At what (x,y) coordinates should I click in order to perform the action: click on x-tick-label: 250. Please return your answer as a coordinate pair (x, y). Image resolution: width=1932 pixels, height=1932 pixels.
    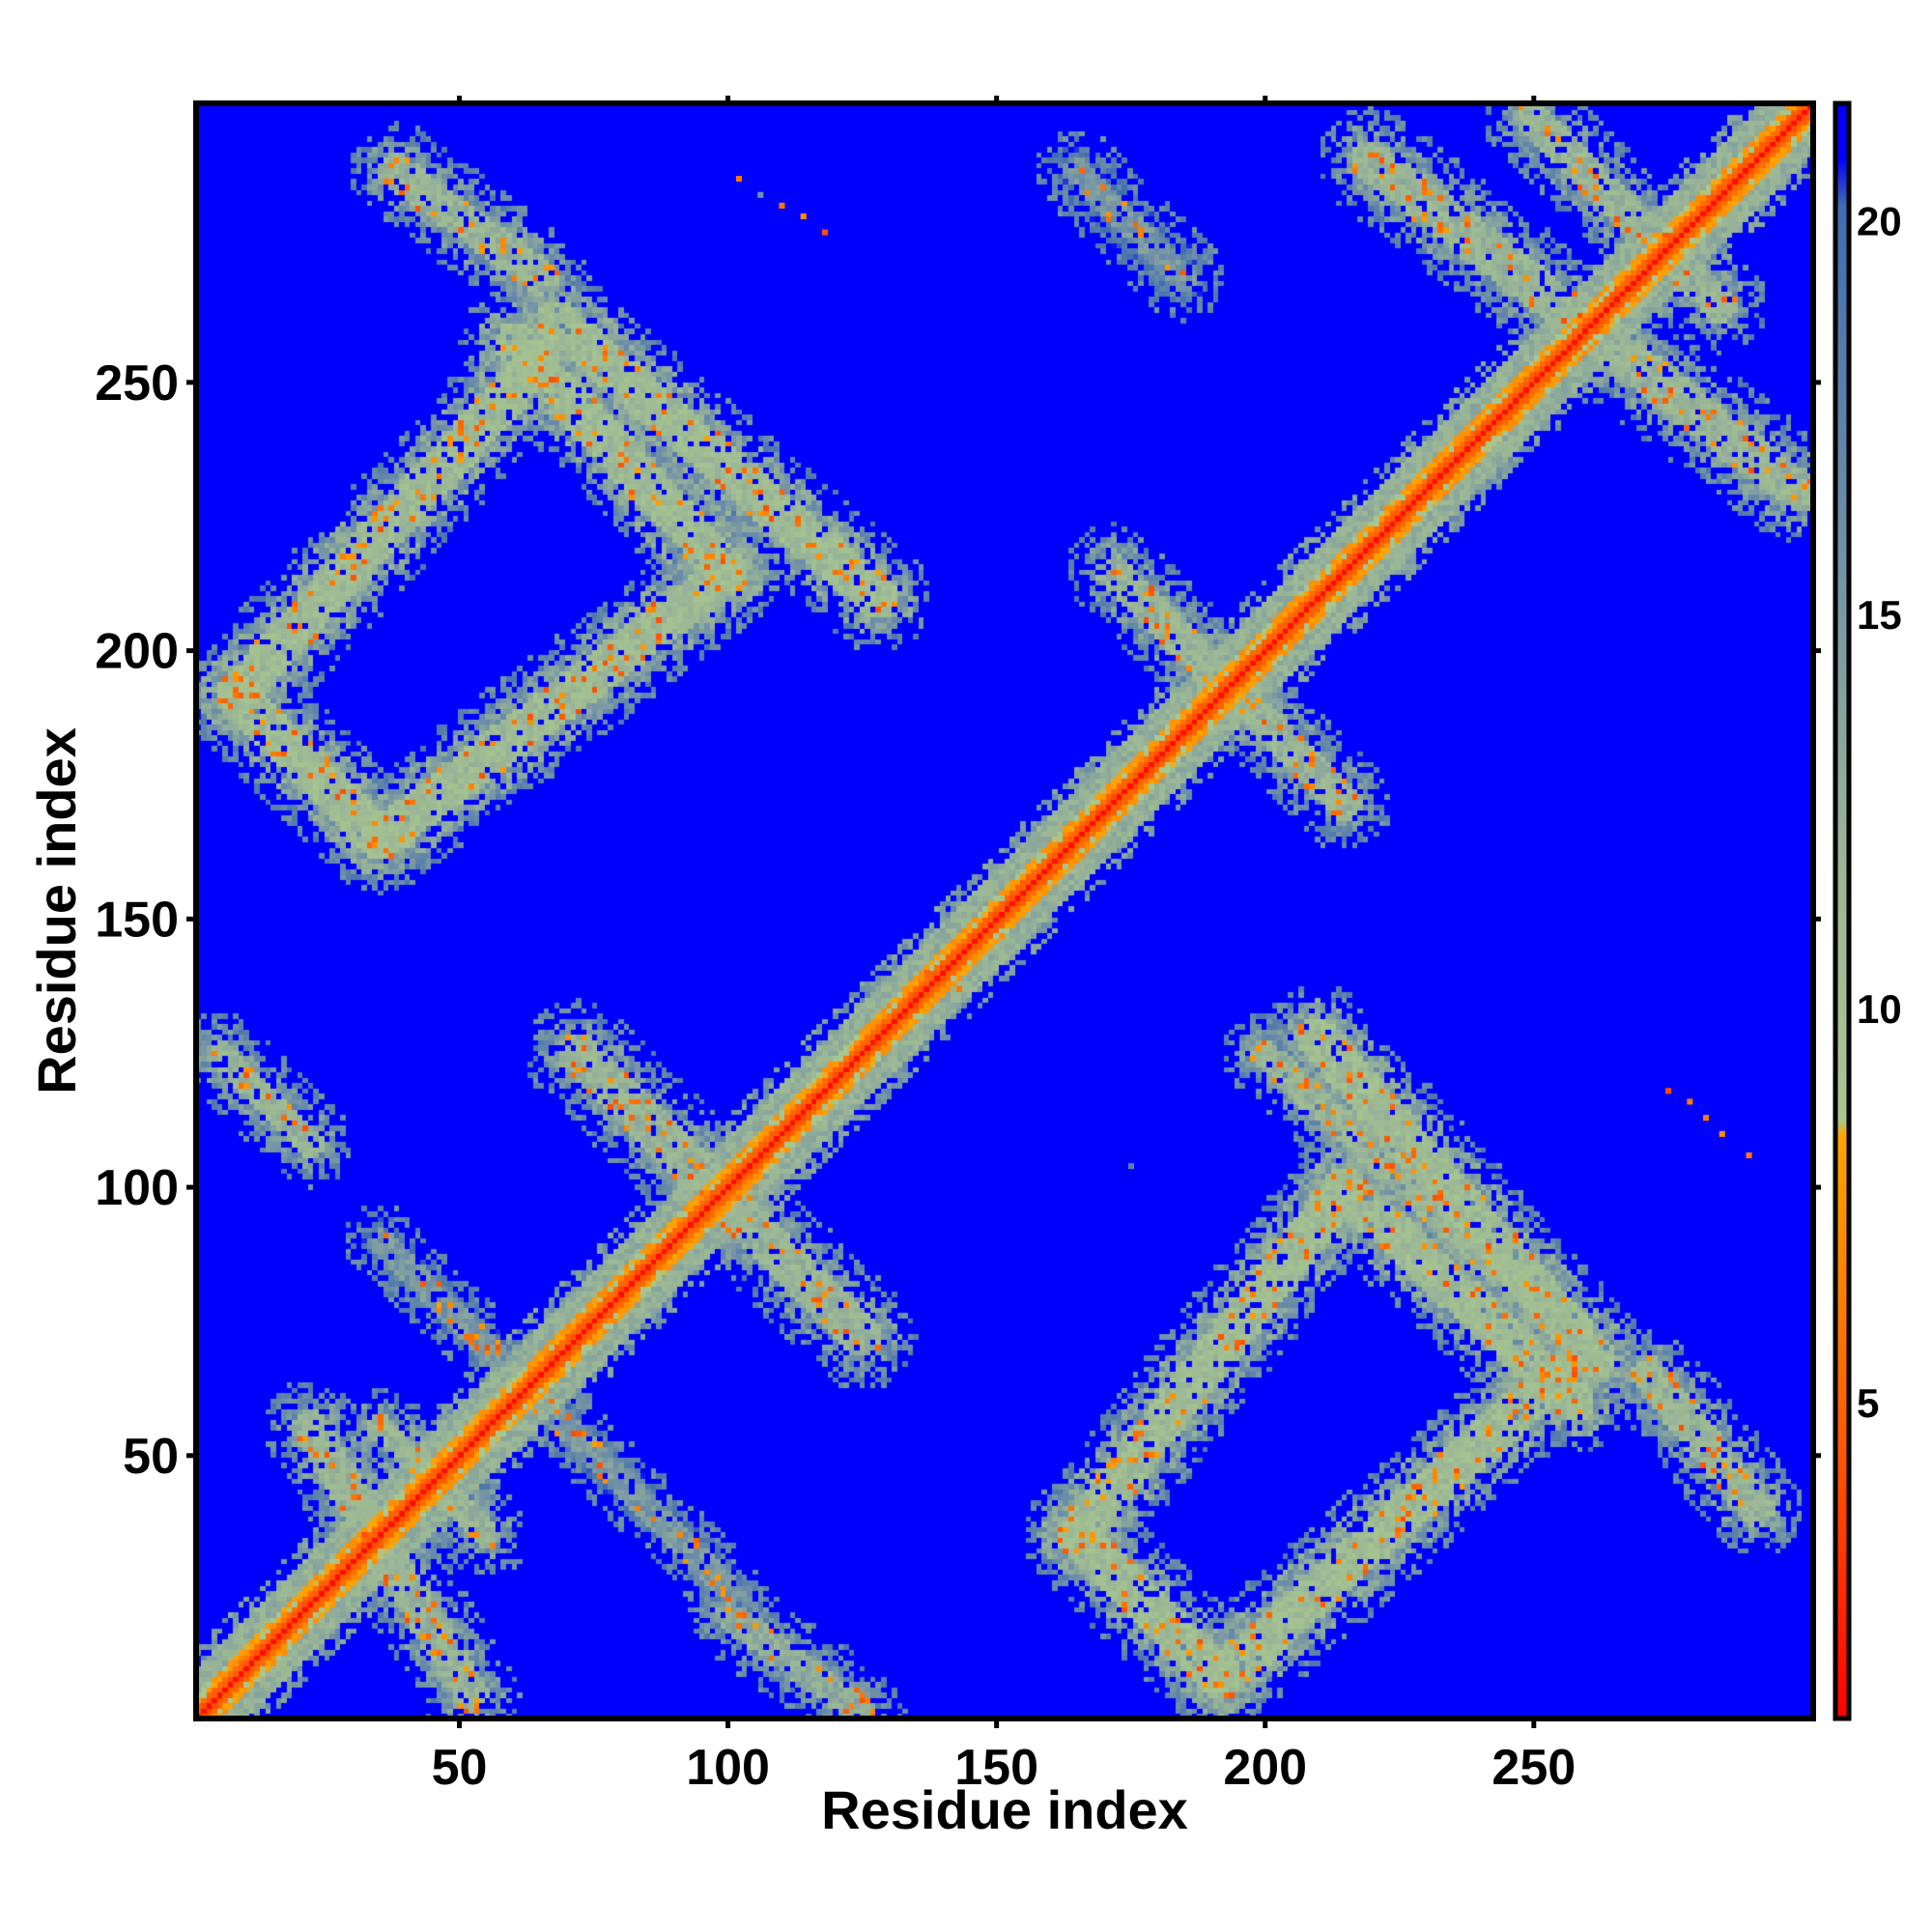
    Looking at the image, I should click on (1534, 1768).